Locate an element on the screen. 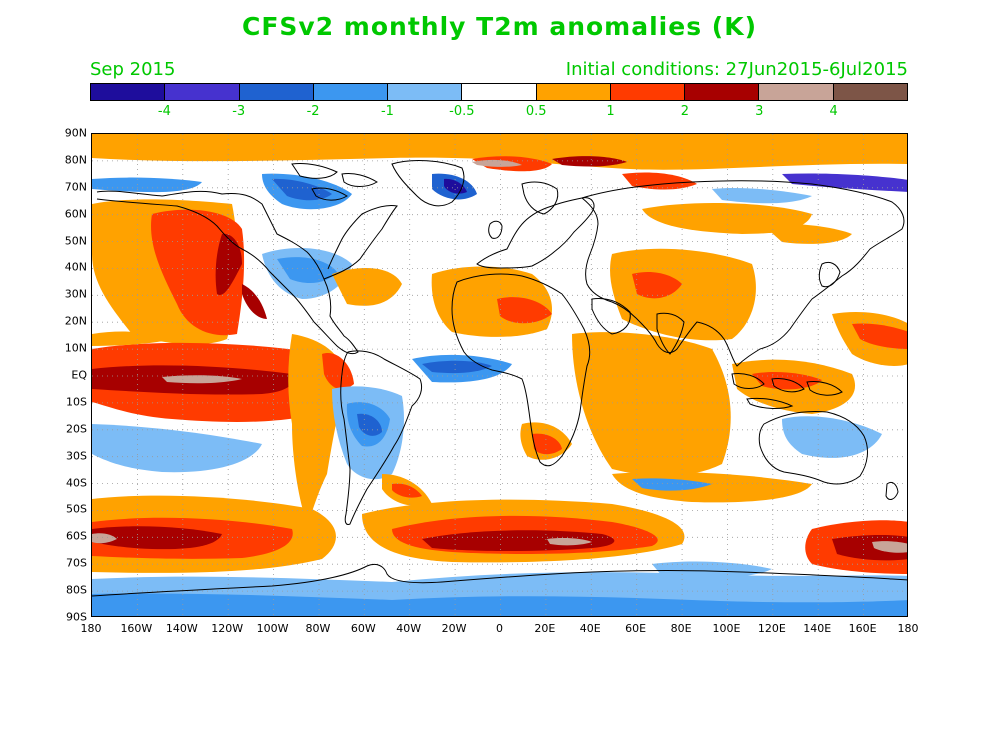 This screenshot has width=999, height=750. latitude-label: 70S is located at coordinates (76, 563).